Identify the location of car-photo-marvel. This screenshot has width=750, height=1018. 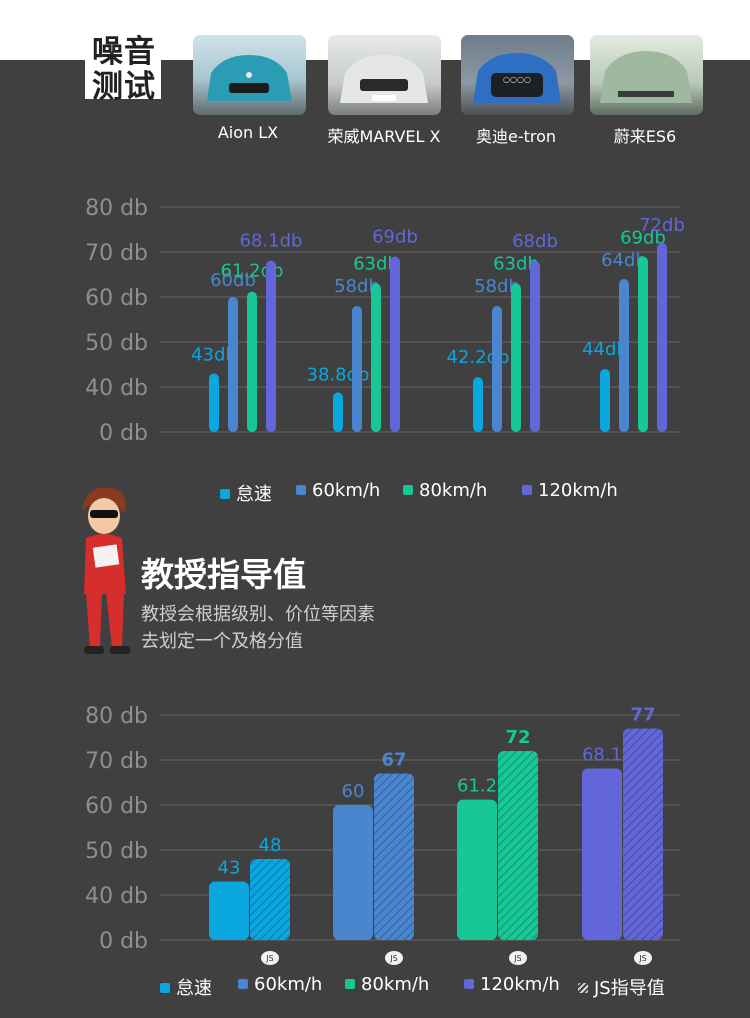
(384, 75).